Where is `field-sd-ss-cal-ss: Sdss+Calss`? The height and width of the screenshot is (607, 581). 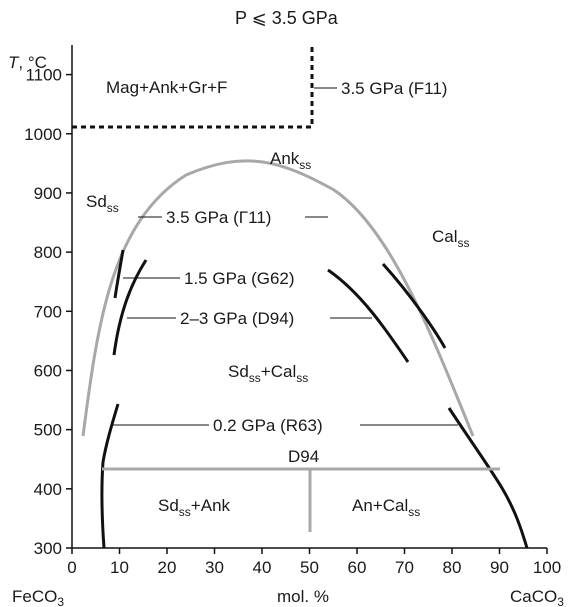 field-sd-ss-cal-ss: Sdss+Calss is located at coordinates (268, 373).